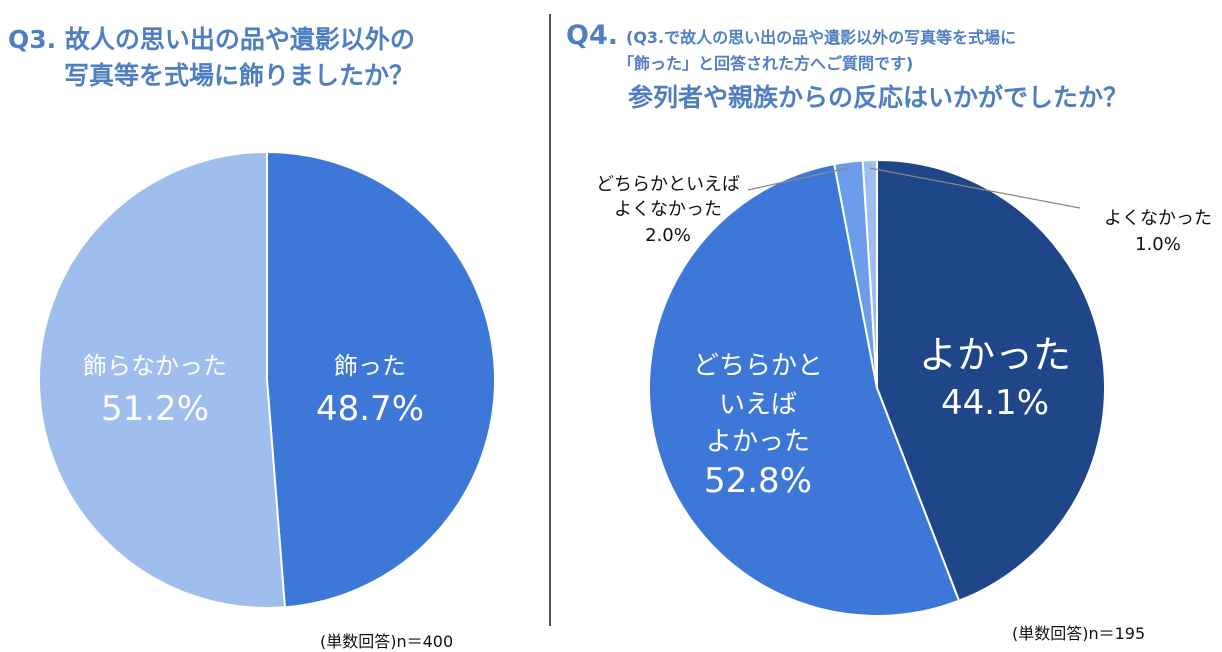 This screenshot has width=1222, height=652. What do you see at coordinates (821, 37) in the screenshot?
I see `q4-subtitle-line1: (Q3.で故人の思い出の品や遺影以外の写真等を式場に` at bounding box center [821, 37].